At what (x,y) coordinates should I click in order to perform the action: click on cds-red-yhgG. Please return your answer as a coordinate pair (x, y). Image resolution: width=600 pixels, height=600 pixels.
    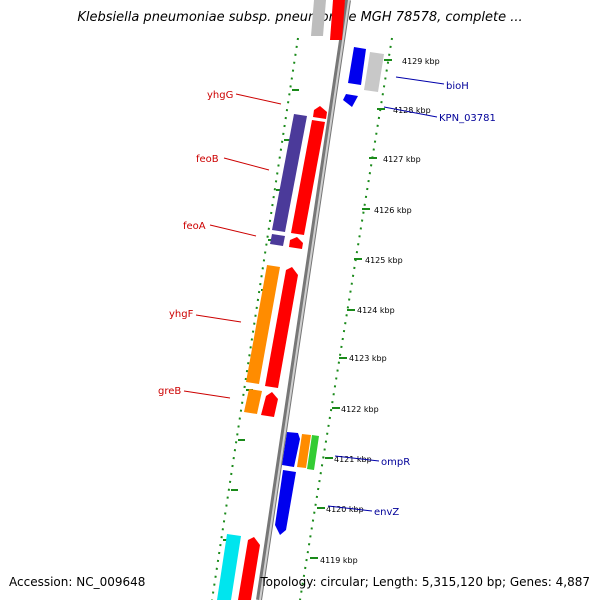
    Looking at the image, I should click on (320, 112).